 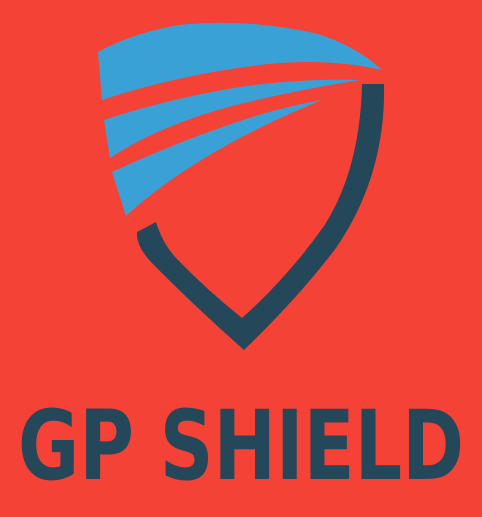 I want to click on shield-stripe-bottom, so click(x=217, y=158).